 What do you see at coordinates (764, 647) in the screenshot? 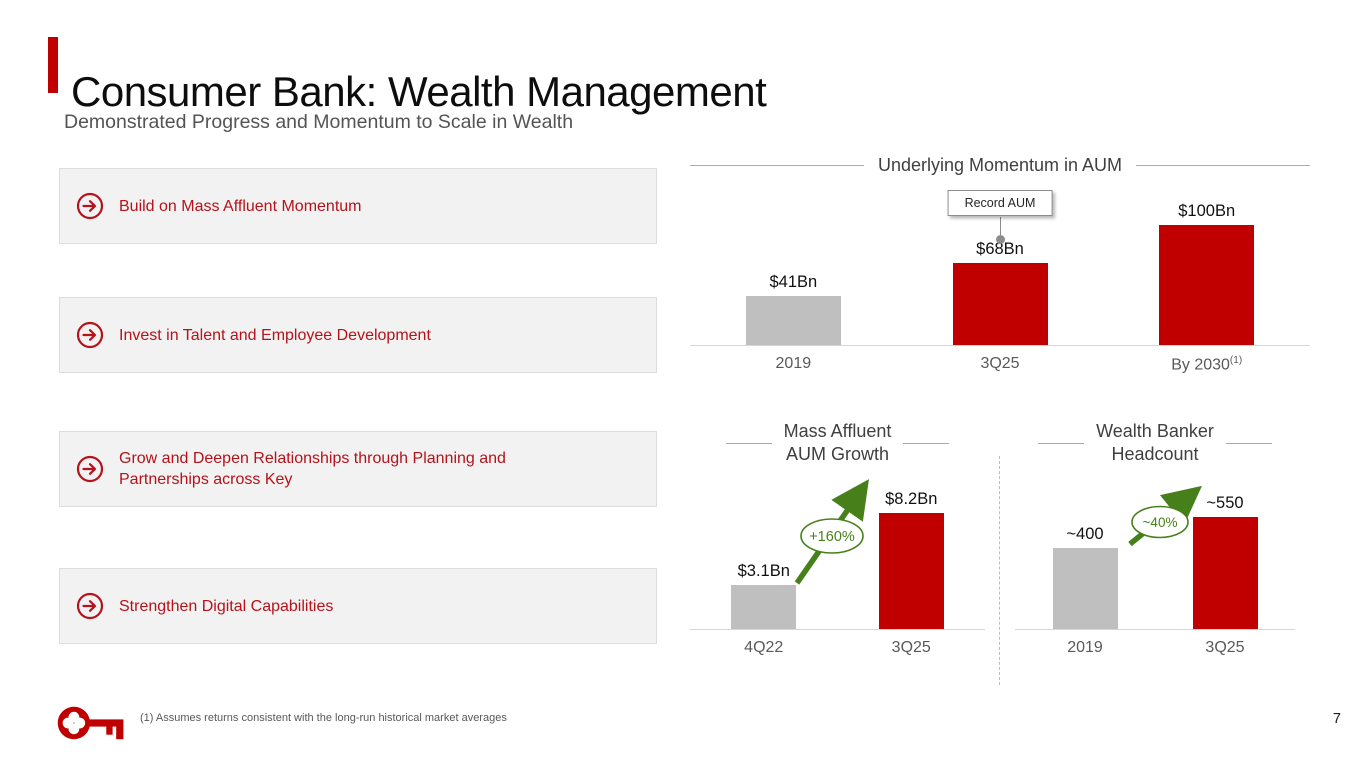
I see `category-label: 4Q22` at bounding box center [764, 647].